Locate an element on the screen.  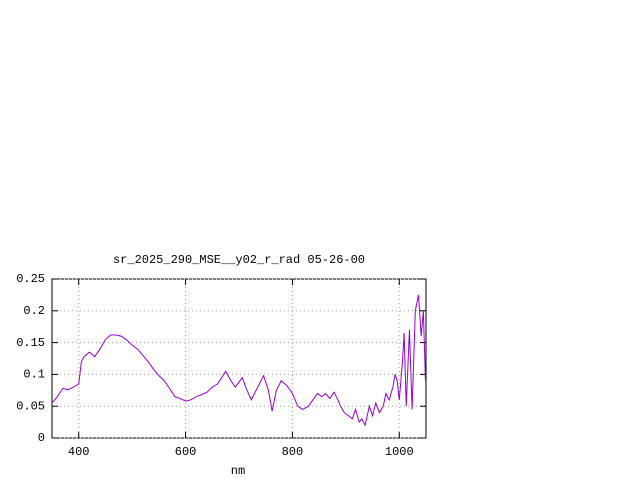
y-tick-label: 0 is located at coordinates (41, 438).